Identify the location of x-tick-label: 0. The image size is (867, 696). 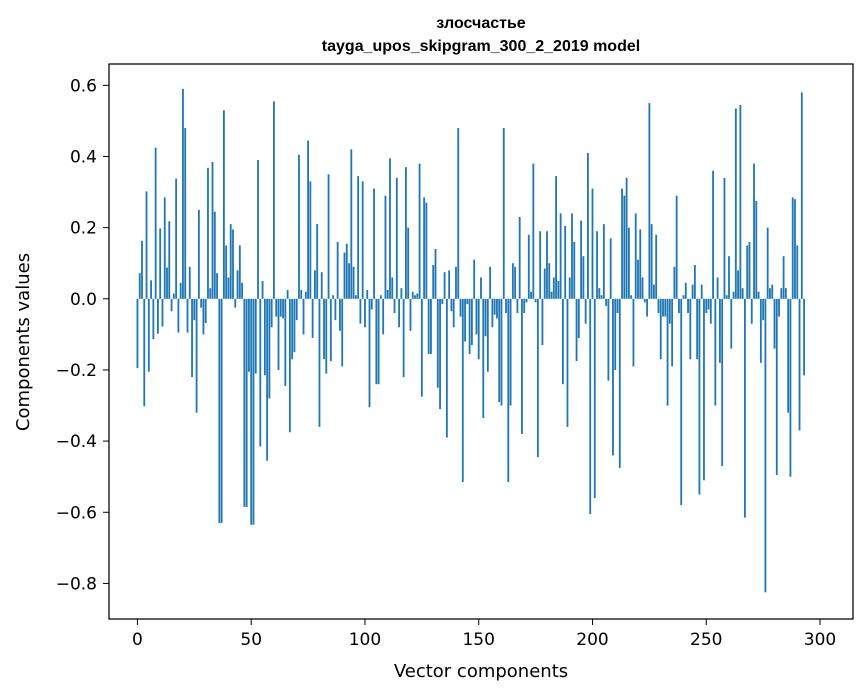
(137, 640).